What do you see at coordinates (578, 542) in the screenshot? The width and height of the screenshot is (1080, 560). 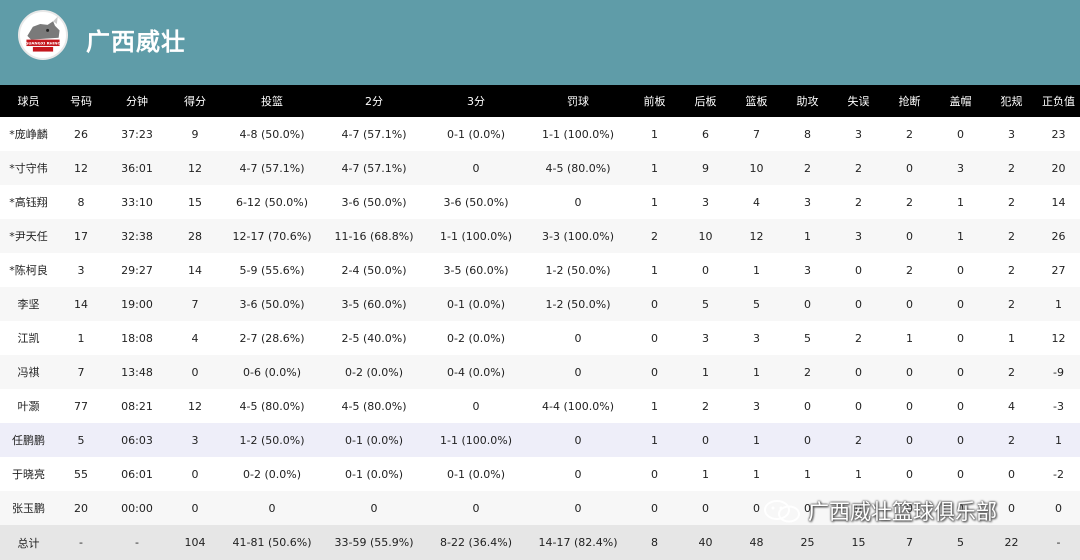 I see `total-cell: 14-17 (82.4%)` at bounding box center [578, 542].